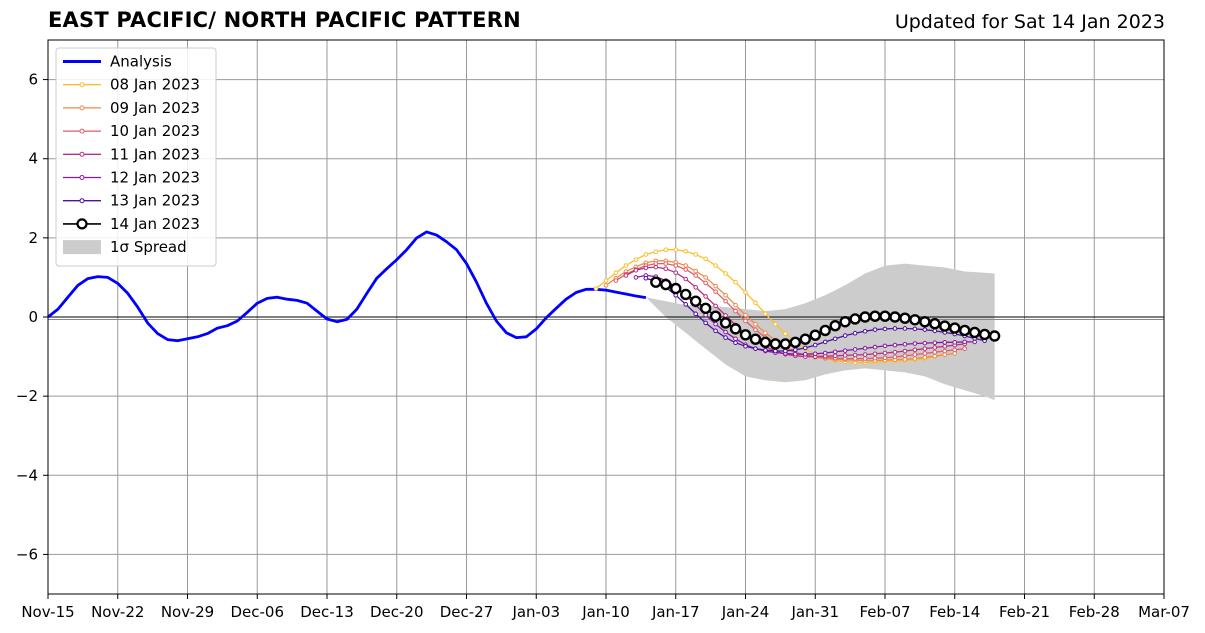 This screenshot has height=633, width=1205. Describe the element at coordinates (1164, 612) in the screenshot. I see `x-tick-label: Mar-07` at that location.